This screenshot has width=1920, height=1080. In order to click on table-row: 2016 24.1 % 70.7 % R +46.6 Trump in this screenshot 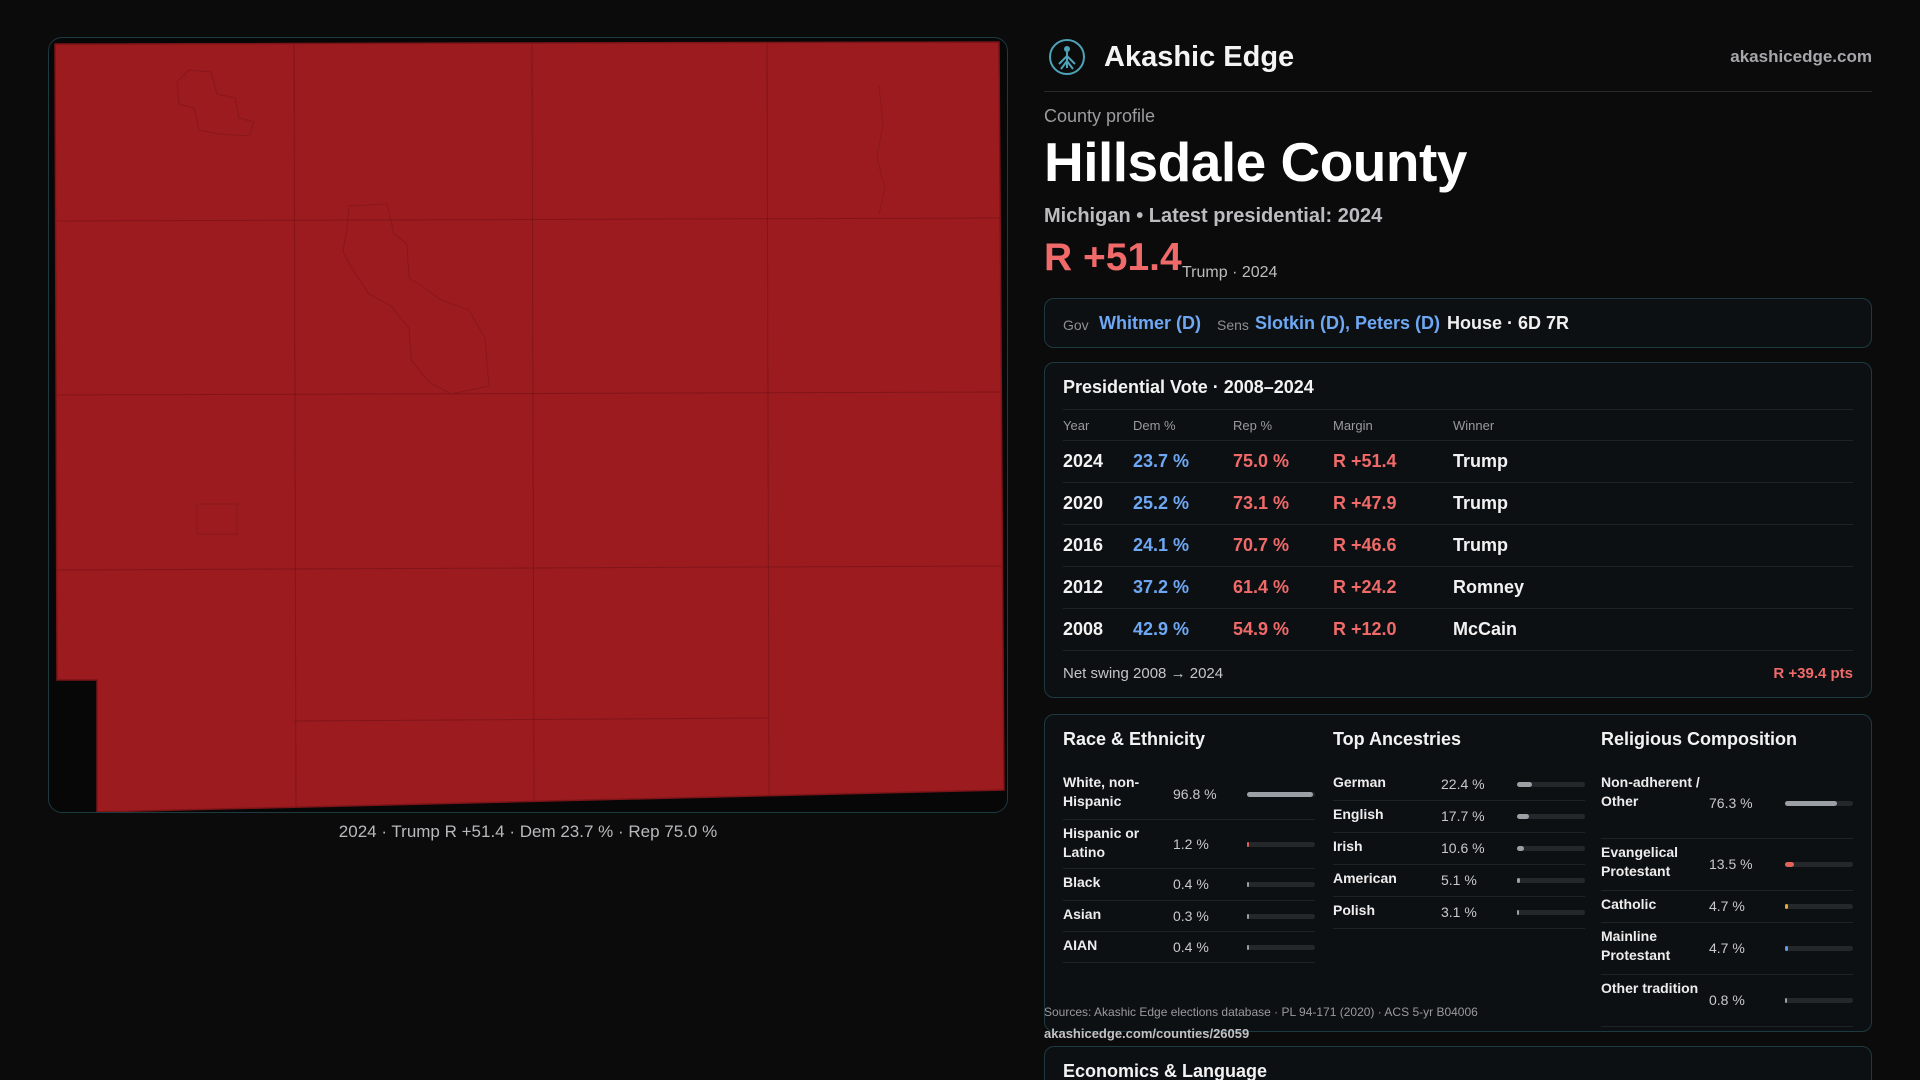, I will do `click(1458, 546)`.